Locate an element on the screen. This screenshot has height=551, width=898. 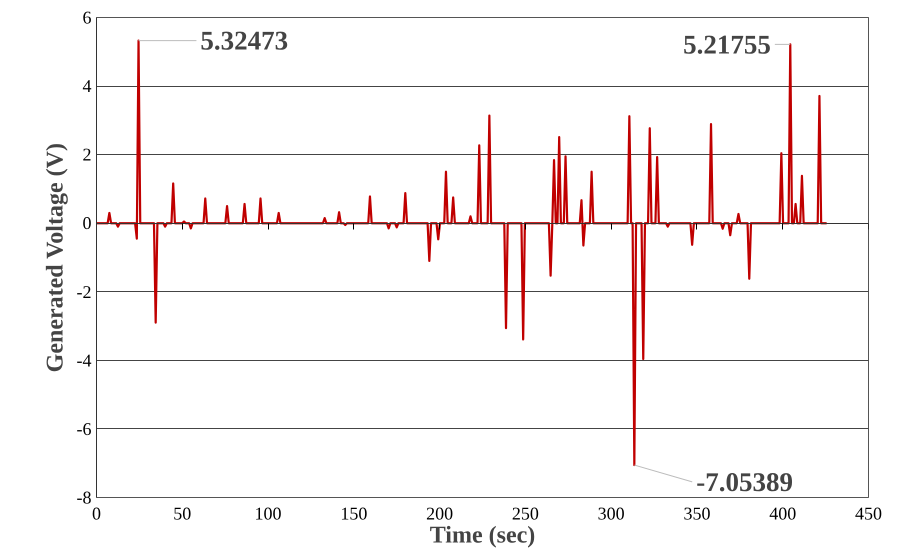
annotation: 5.21755 is located at coordinates (727, 44).